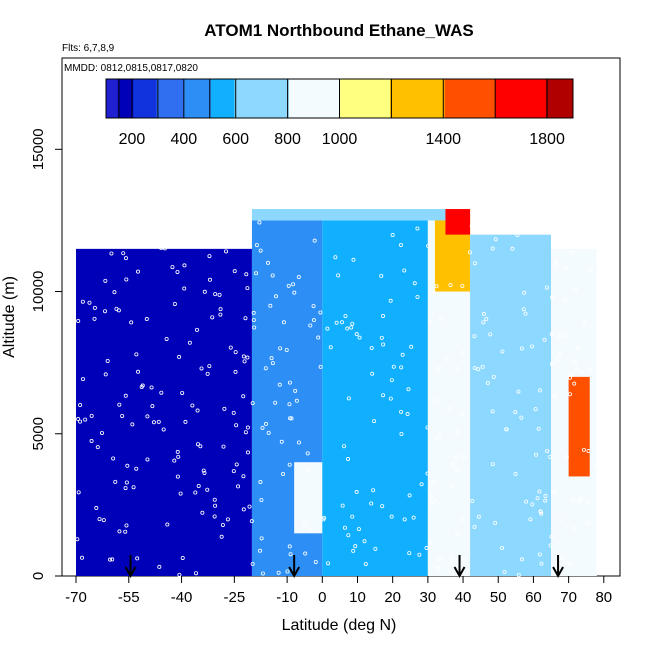  Describe the element at coordinates (76, 597) in the screenshot. I see `x-tick-label: -70` at that location.